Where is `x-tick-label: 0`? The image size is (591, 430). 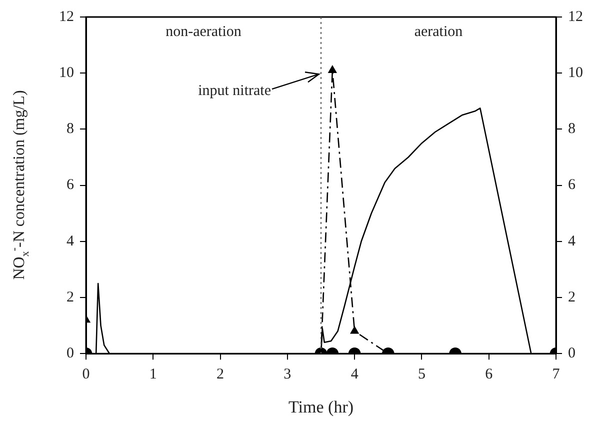 x-tick-label: 0 is located at coordinates (86, 374).